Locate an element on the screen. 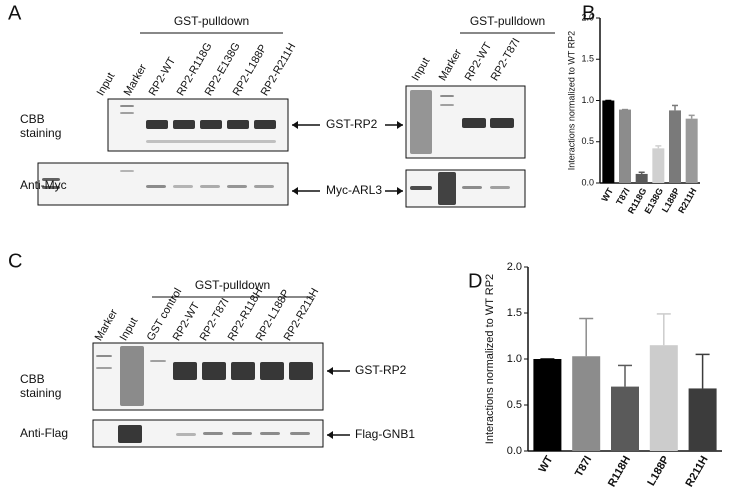 This screenshot has width=745, height=495. row-label: Anti-Flag is located at coordinates (44, 433).